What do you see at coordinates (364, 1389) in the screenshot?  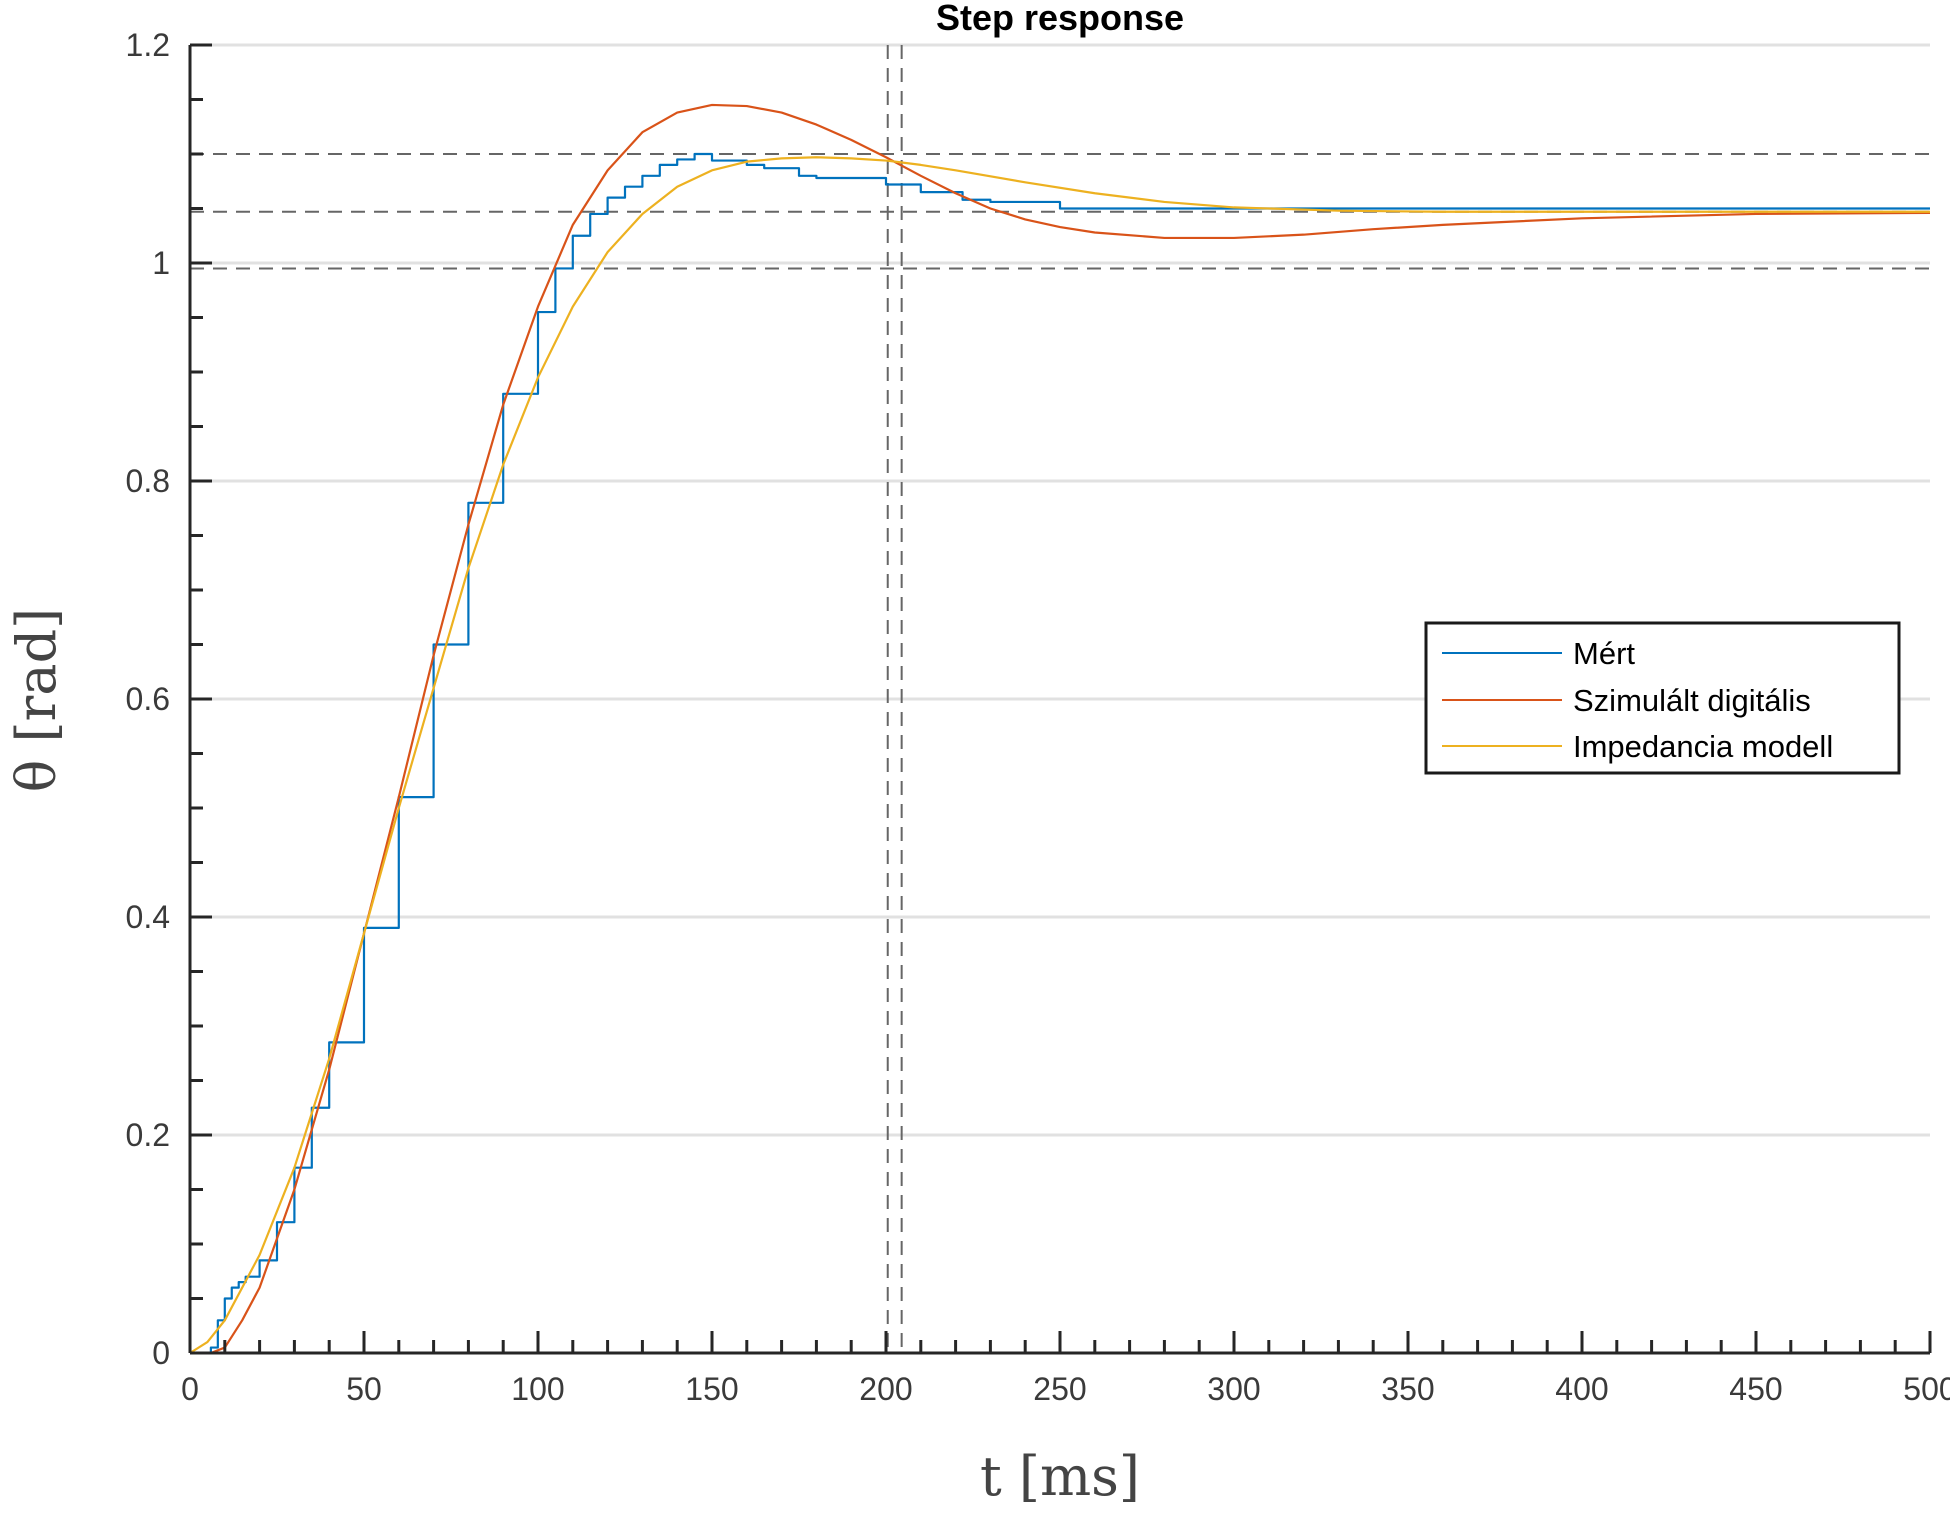 I see `x-tick-label-1: 50` at bounding box center [364, 1389].